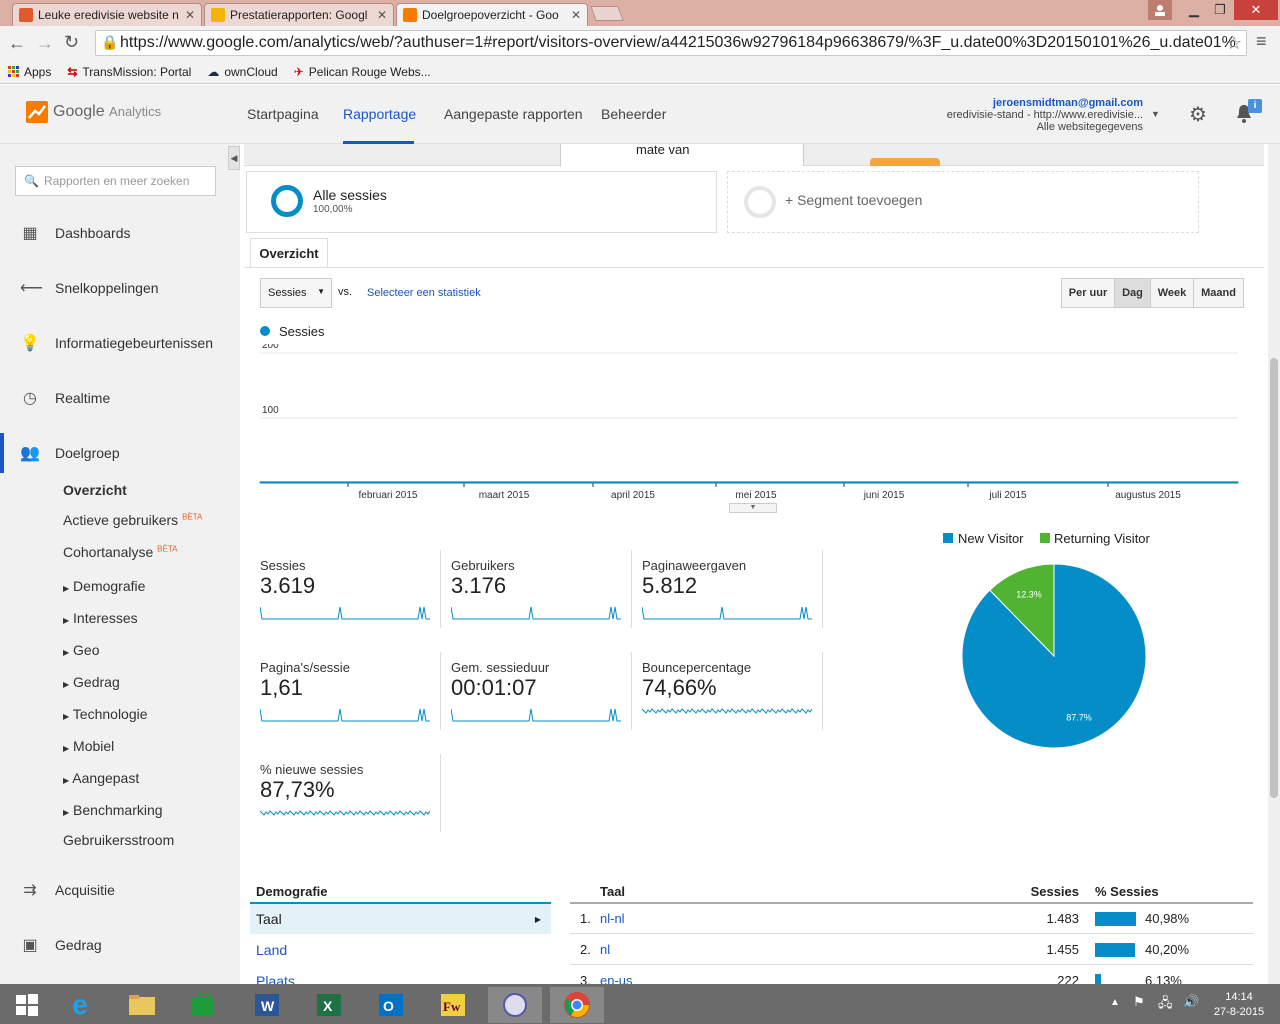  What do you see at coordinates (515, 1005) in the screenshot?
I see `network-app-icon` at bounding box center [515, 1005].